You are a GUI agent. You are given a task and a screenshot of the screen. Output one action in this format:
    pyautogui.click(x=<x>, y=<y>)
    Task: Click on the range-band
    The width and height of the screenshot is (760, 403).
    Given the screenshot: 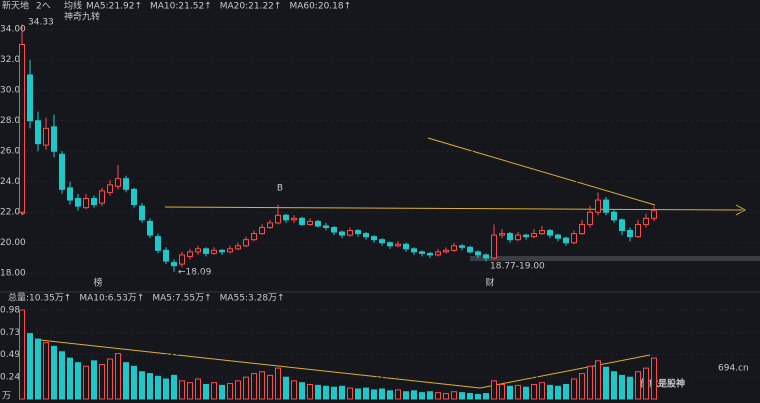 What is the action you would take?
    pyautogui.click(x=615, y=258)
    